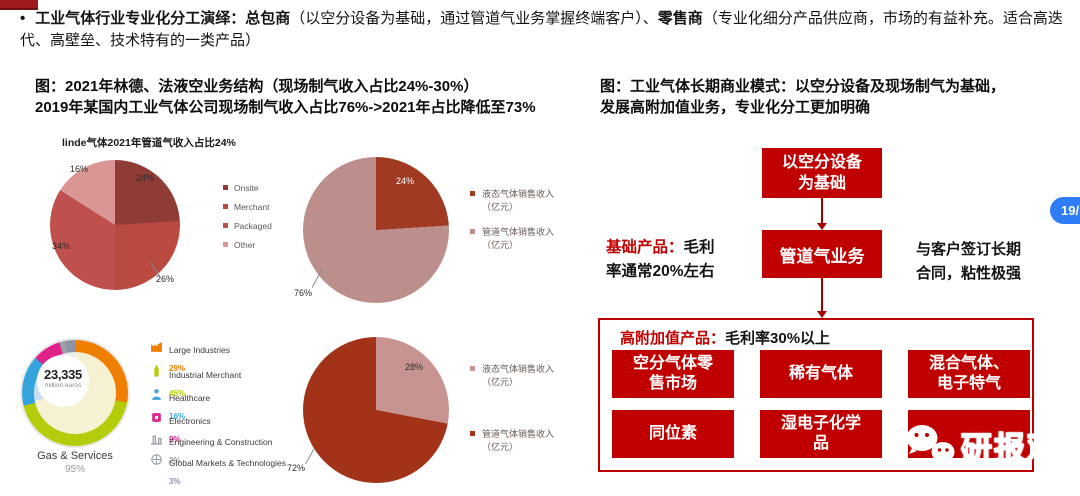 The height and width of the screenshot is (496, 1080). What do you see at coordinates (252, 207) in the screenshot?
I see `legend-label: Merchant` at bounding box center [252, 207].